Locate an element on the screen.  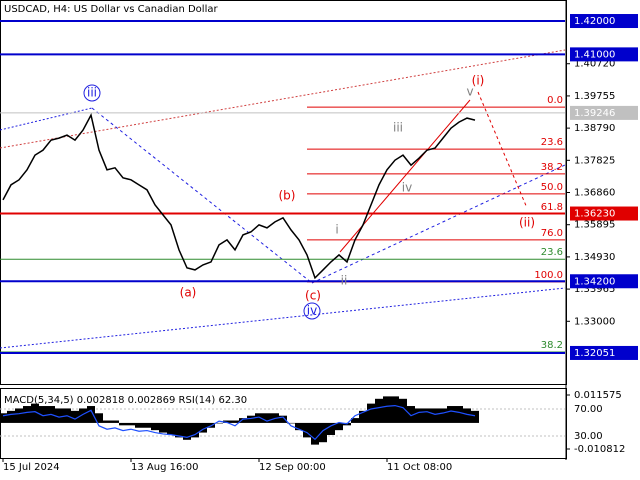
wave-label: (i) is located at coordinates (478, 81).